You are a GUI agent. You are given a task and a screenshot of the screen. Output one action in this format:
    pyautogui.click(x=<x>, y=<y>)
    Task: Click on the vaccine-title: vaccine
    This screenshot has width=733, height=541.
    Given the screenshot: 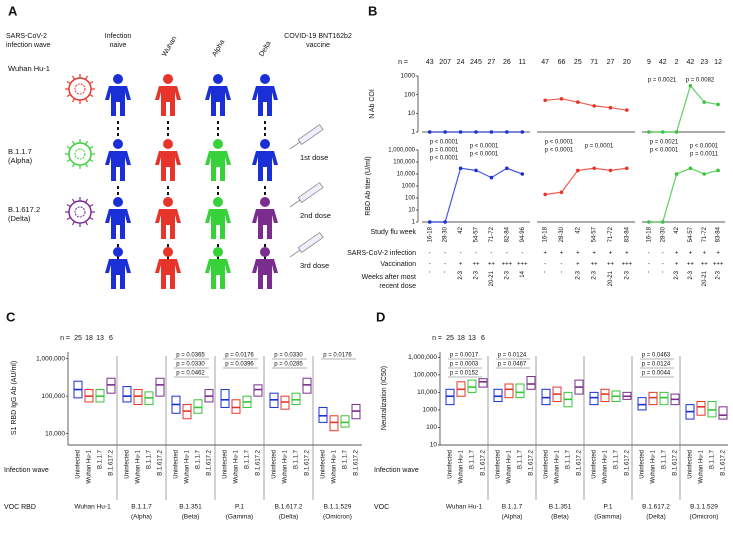 What is the action you would take?
    pyautogui.click(x=318, y=45)
    